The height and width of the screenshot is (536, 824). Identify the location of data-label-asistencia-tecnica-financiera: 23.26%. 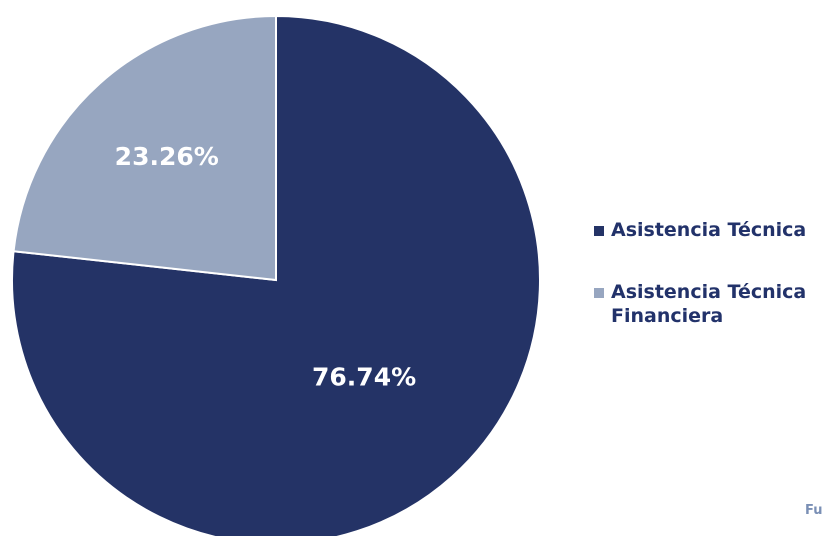
(167, 156).